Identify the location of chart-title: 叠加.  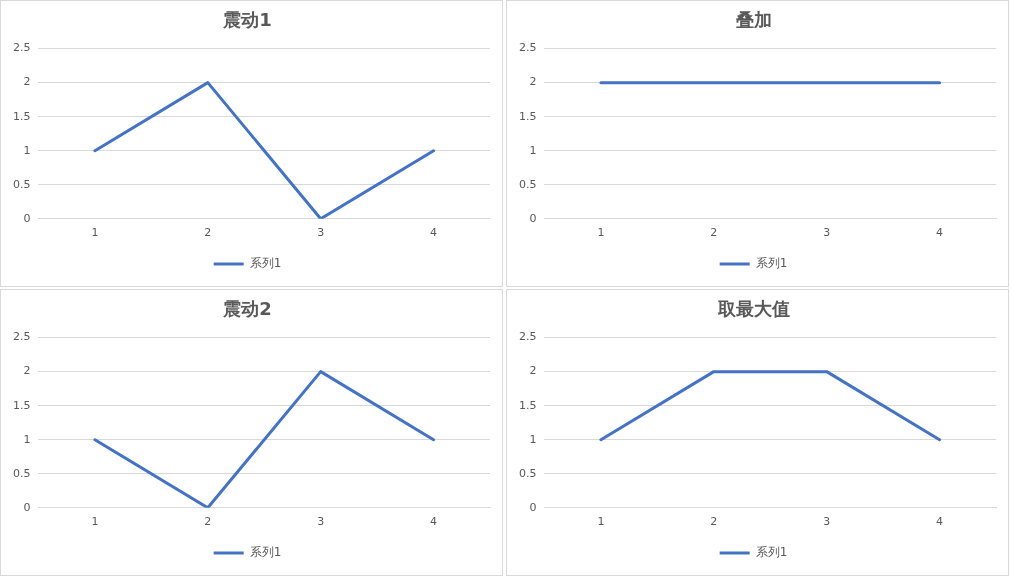
(753, 20).